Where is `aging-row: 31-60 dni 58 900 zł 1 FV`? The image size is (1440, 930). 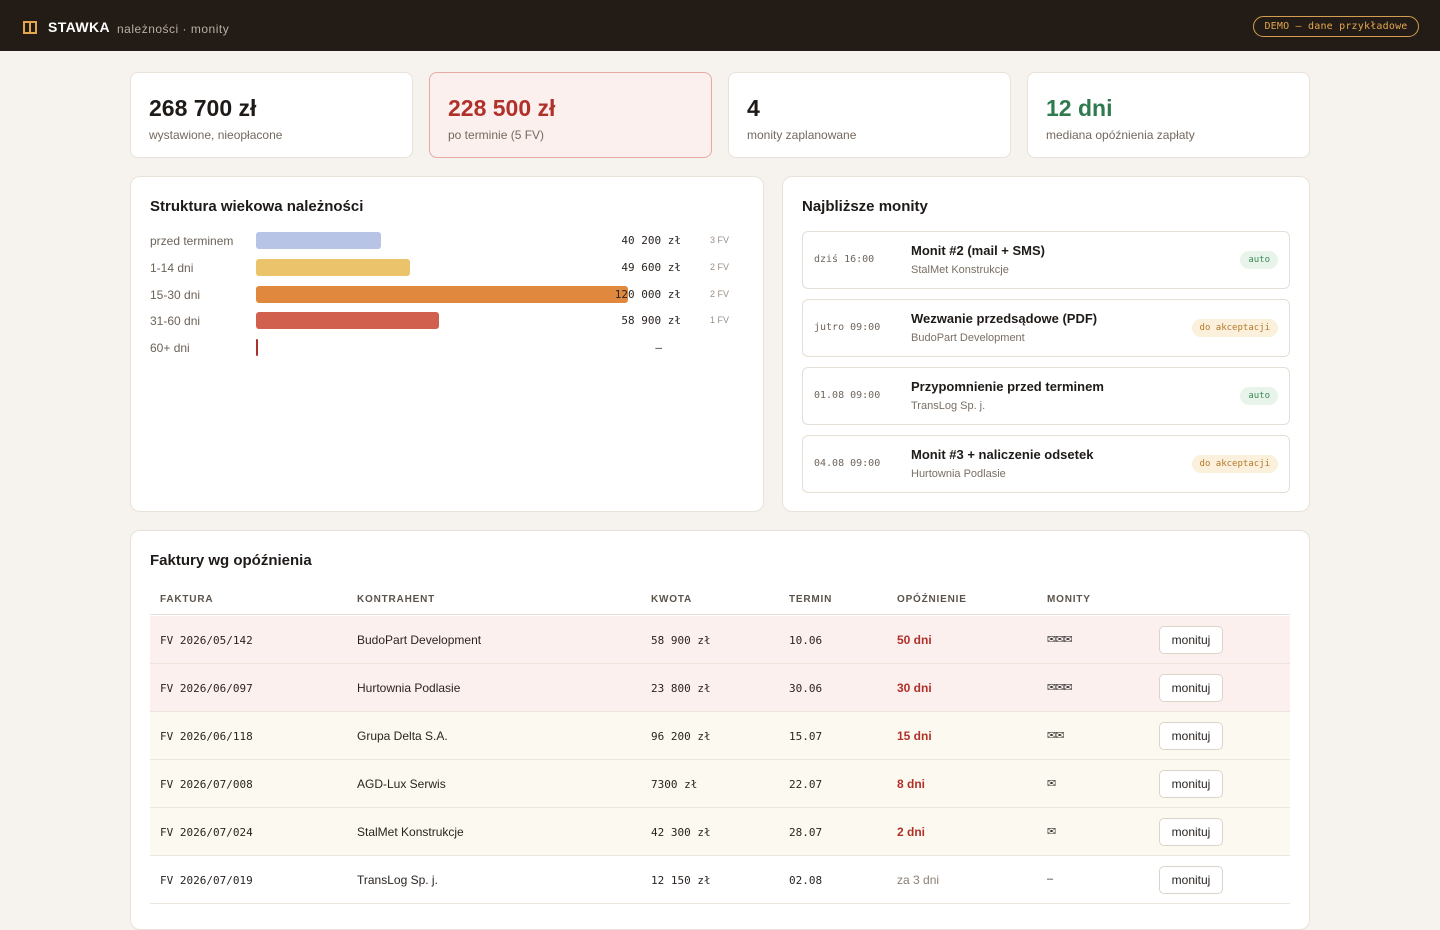
aging-row: 31-60 dni 58 900 zł 1 FV is located at coordinates (450, 321).